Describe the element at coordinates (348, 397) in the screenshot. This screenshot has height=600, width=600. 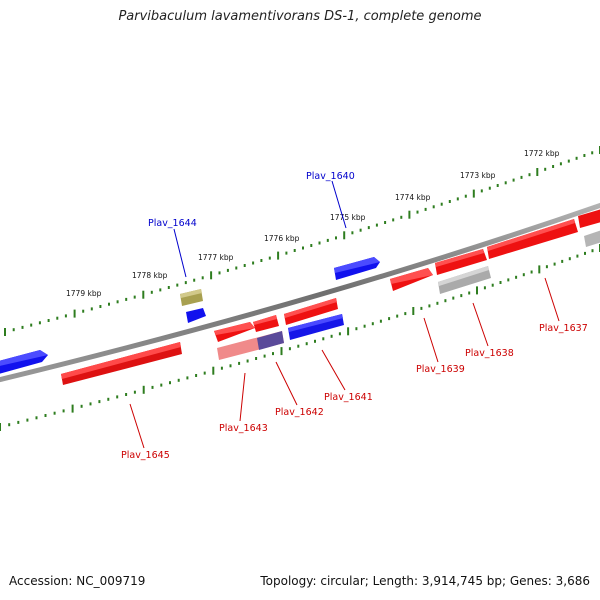
I see `gene-label-plav-1641: Plav_1641` at that location.